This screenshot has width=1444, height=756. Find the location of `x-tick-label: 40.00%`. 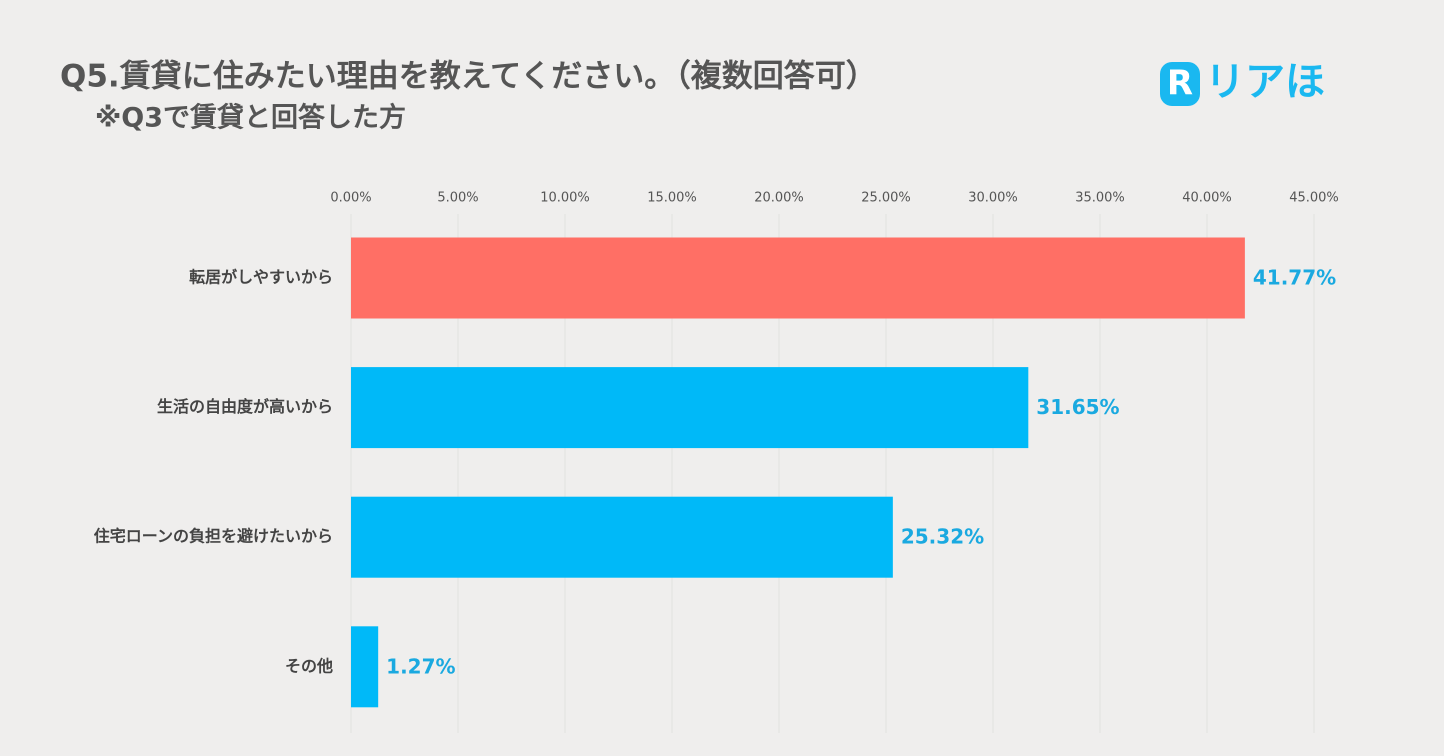

x-tick-label: 40.00% is located at coordinates (1207, 198).